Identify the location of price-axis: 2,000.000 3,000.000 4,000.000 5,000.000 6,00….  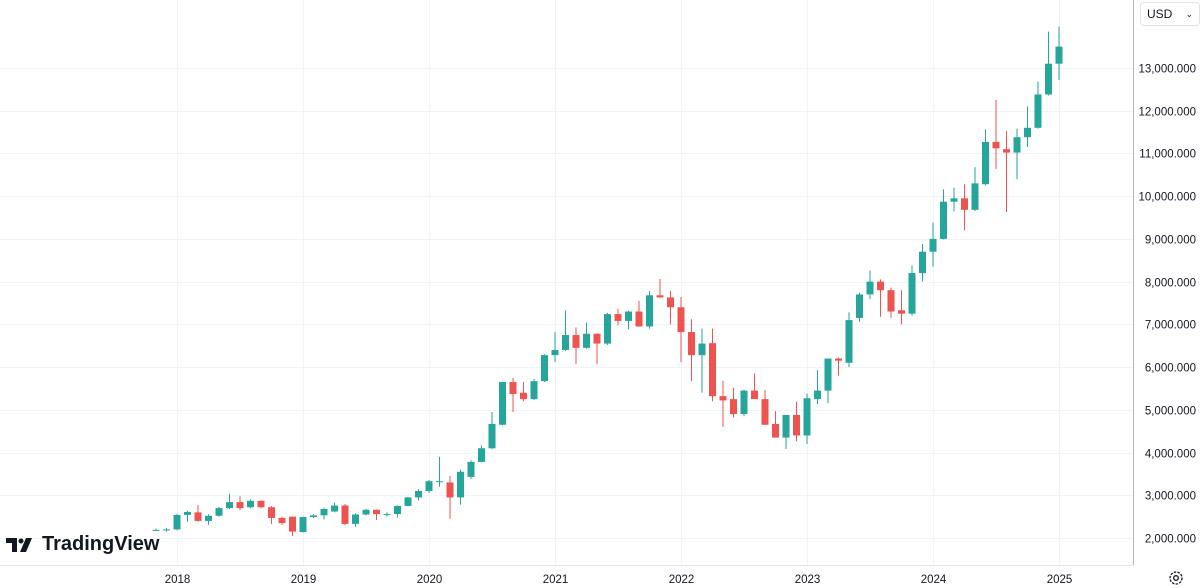
(1167, 305).